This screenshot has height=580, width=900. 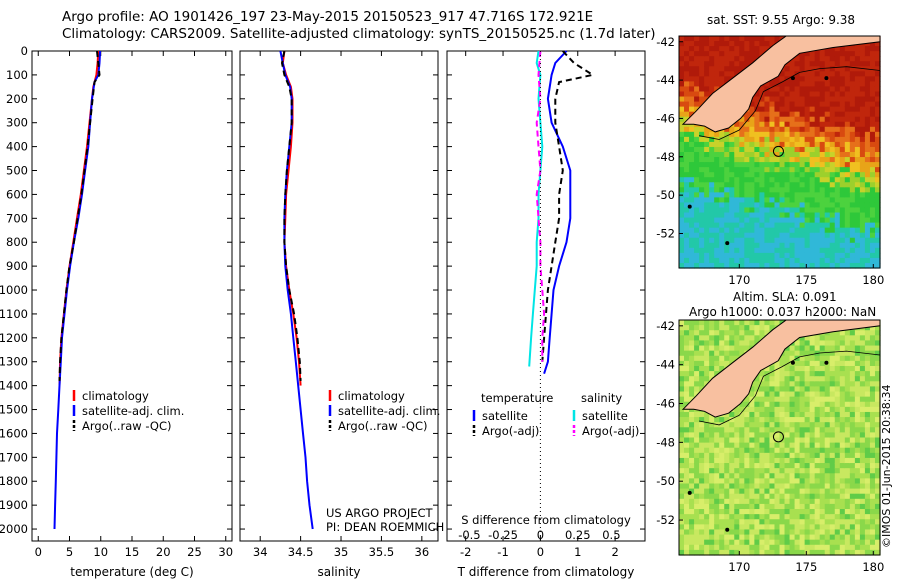 I want to click on salinity-xlabel: salinity, so click(x=338, y=572).